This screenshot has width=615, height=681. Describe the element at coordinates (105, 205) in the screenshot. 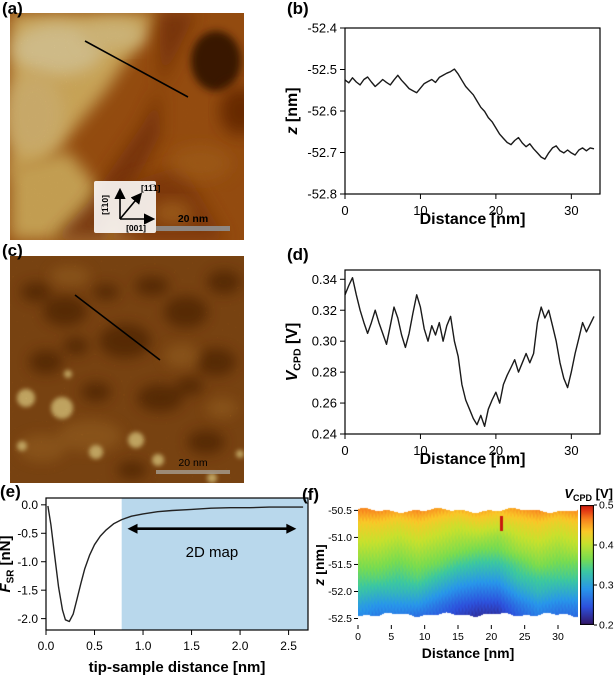

I see `axis-label-vertical: [1̅10]` at that location.